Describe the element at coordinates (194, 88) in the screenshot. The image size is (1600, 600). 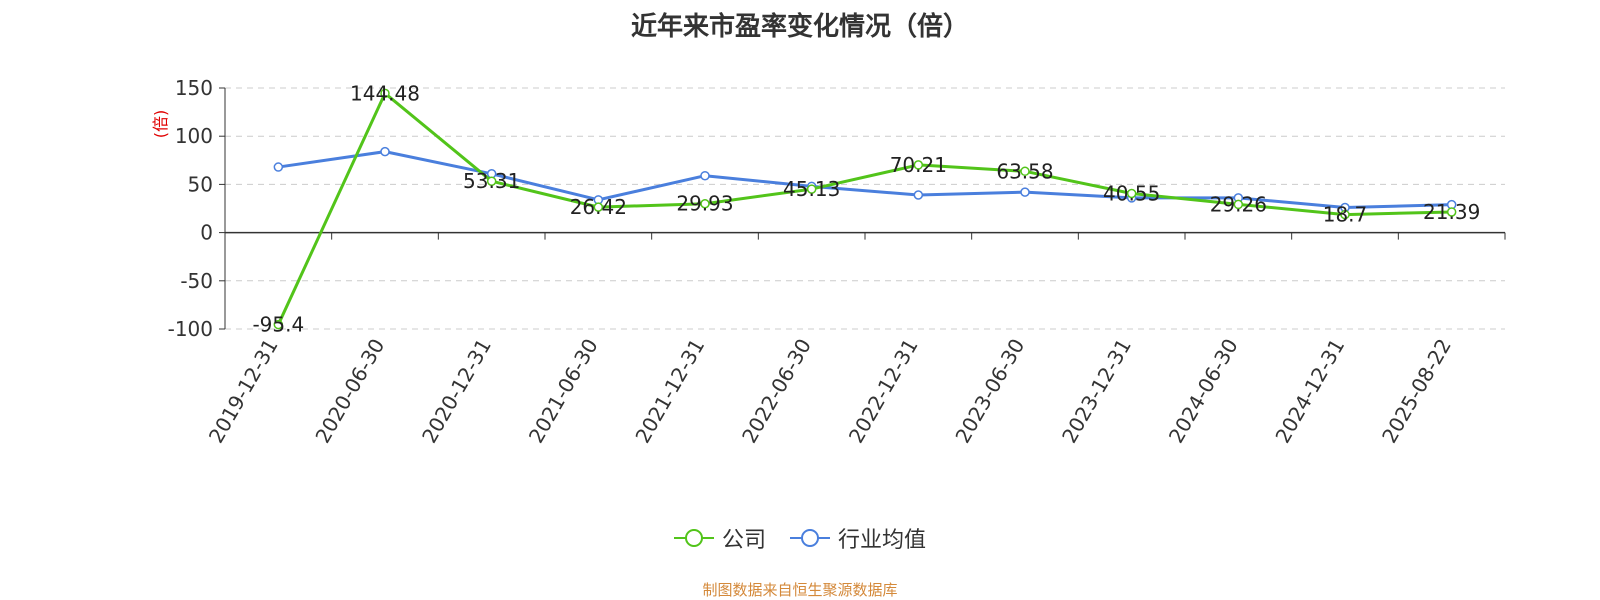
I see `y-tick-label: 150` at that location.